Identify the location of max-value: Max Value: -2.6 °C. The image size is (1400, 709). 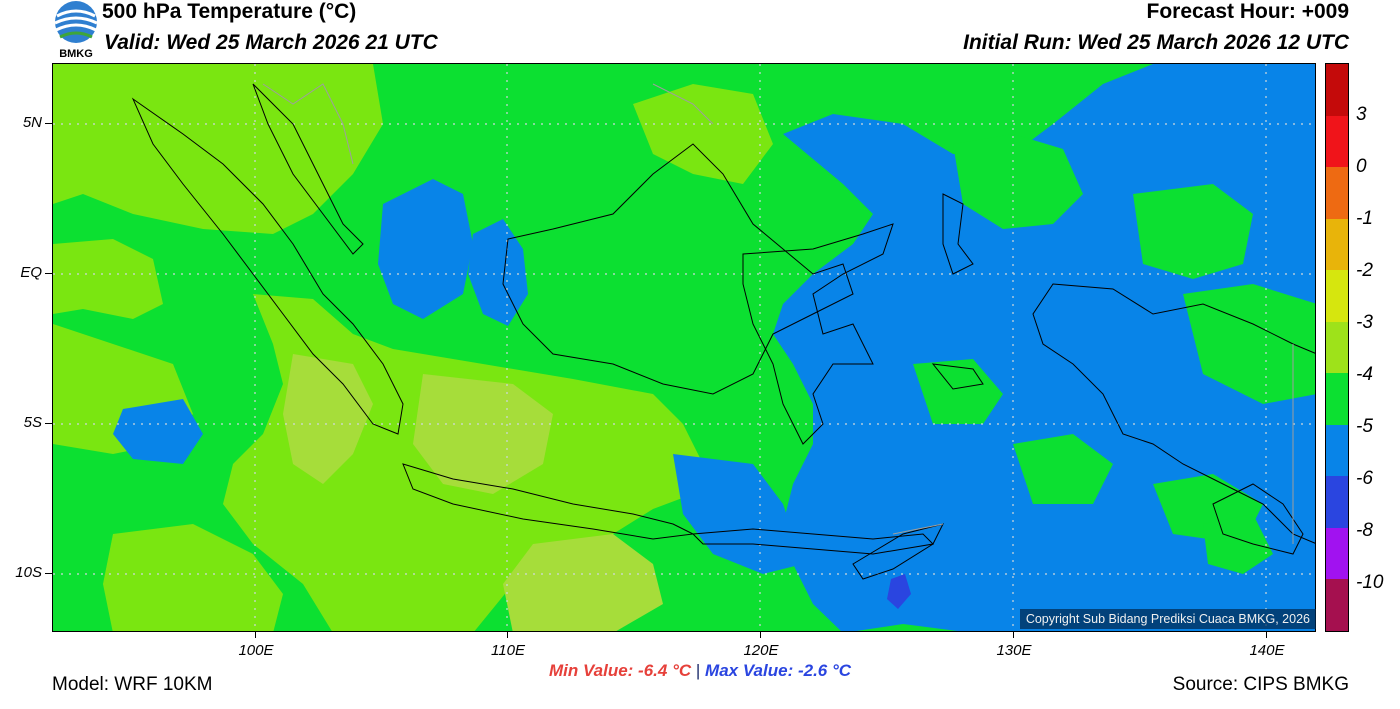
(778, 670).